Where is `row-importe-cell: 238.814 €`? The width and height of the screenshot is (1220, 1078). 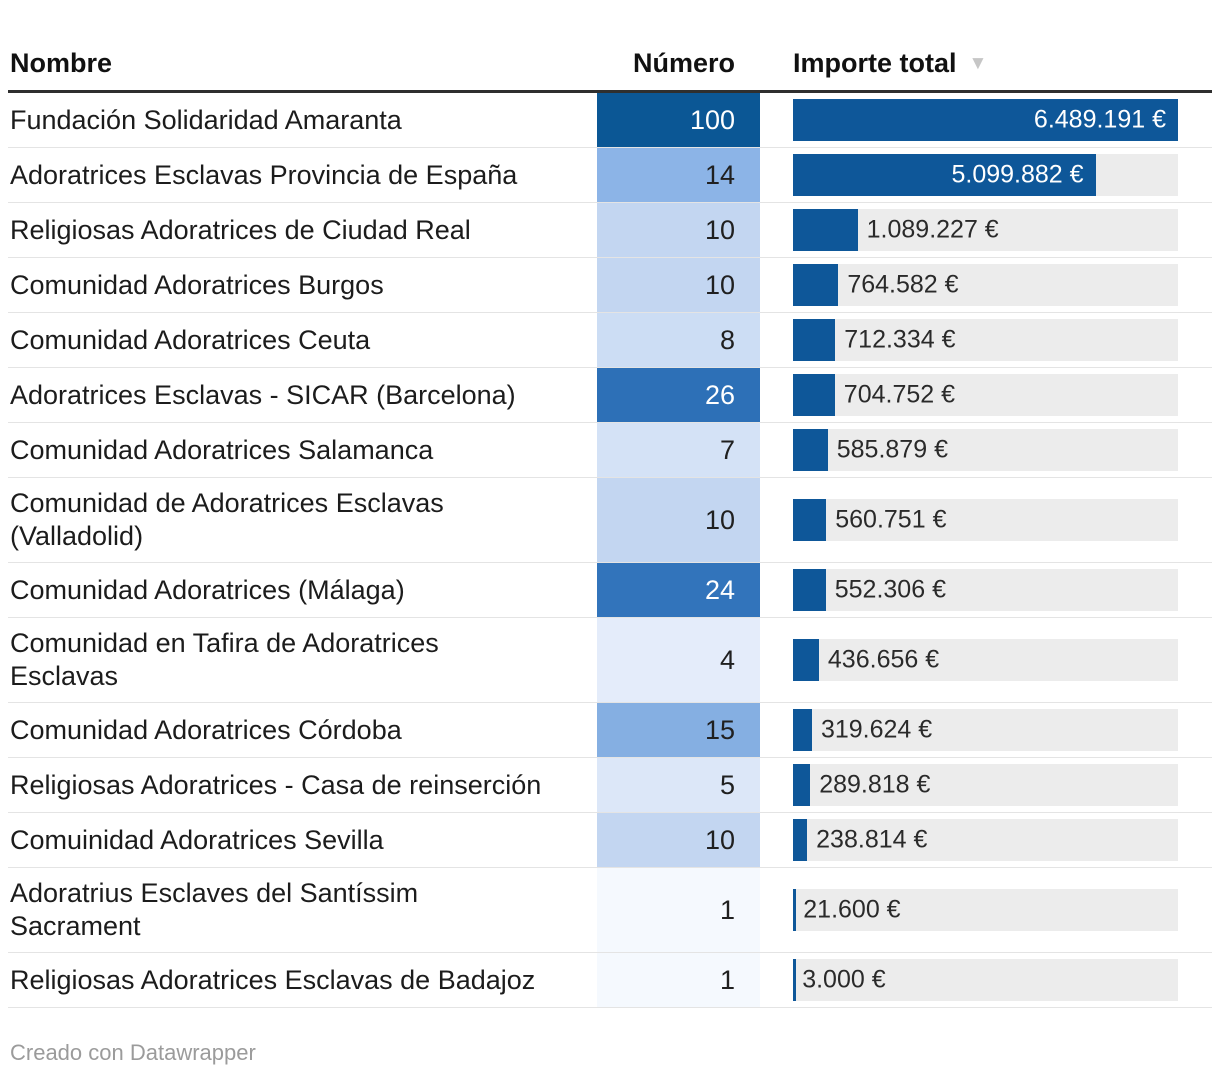 row-importe-cell: 238.814 € is located at coordinates (985, 840).